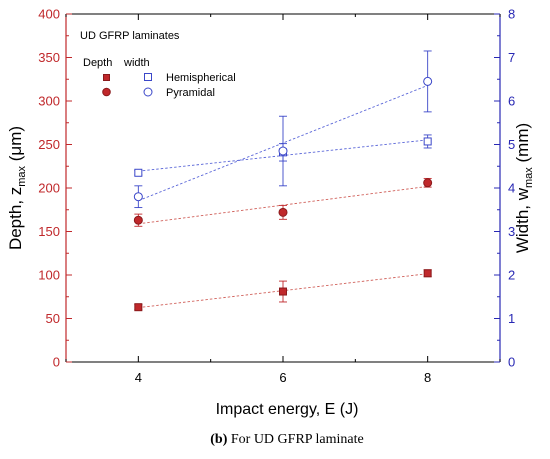  I want to click on y-right-tick-label: 2, so click(511, 275).